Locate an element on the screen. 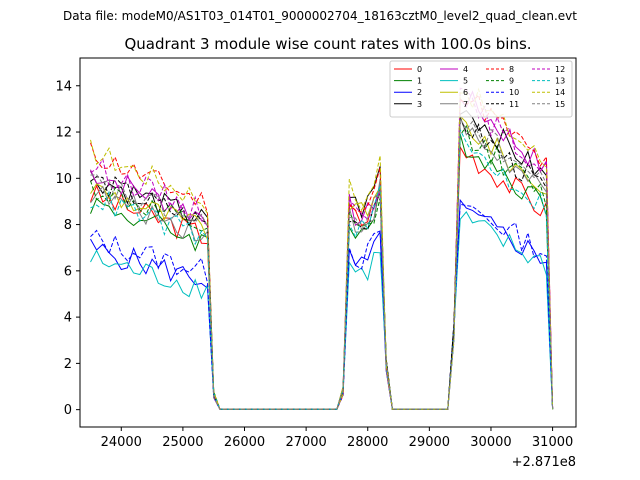 This screenshot has height=480, width=640. legend-label-6: 6 is located at coordinates (465, 92).